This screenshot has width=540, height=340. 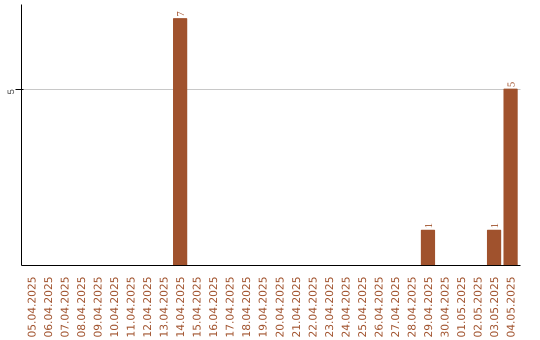 I want to click on x-tick-label: 10.04.2025, so click(x=115, y=307).